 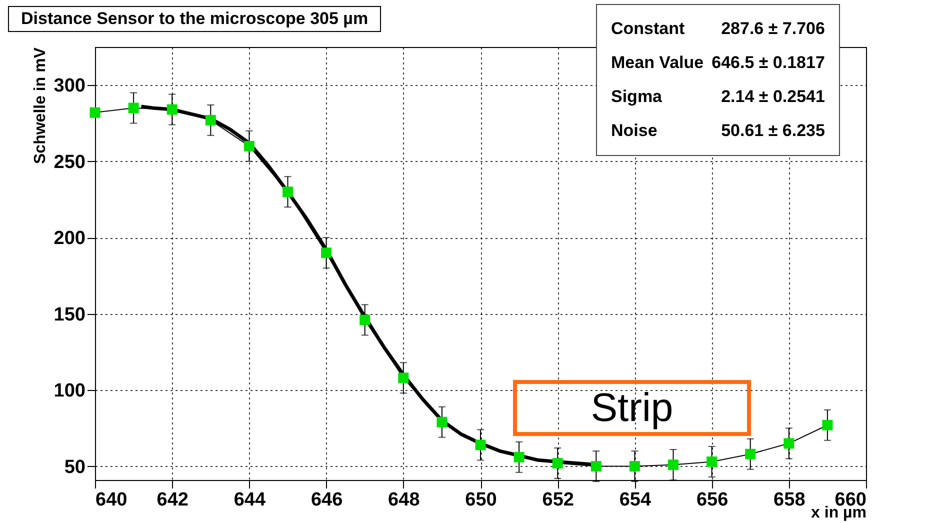 What do you see at coordinates (172, 500) in the screenshot?
I see `x-tick-label: 642` at bounding box center [172, 500].